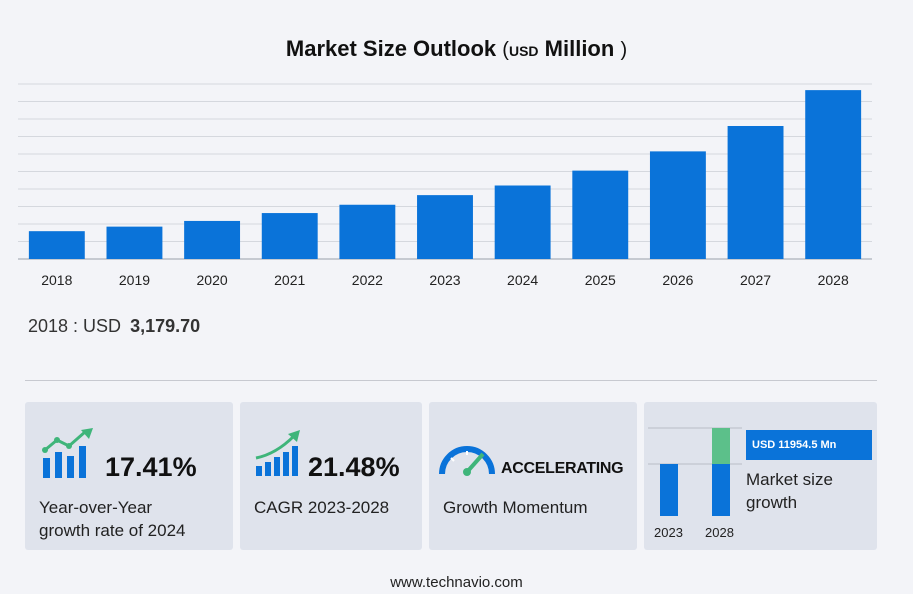 This screenshot has width=913, height=594. Describe the element at coordinates (165, 326) in the screenshot. I see `base-year-amount: 3,179.70` at that location.